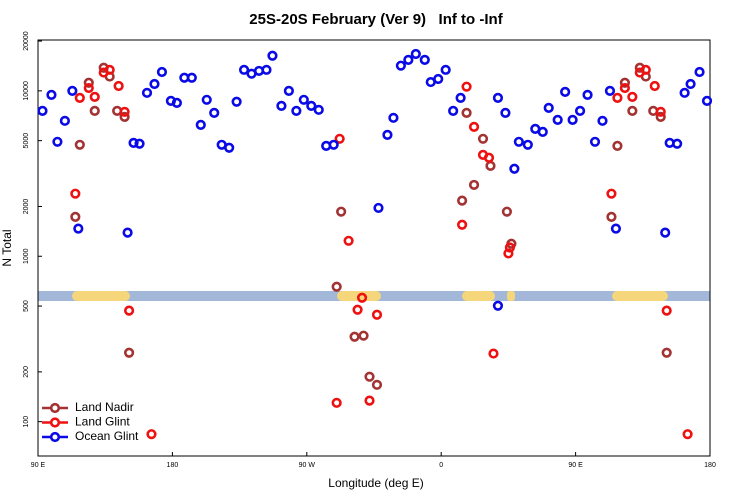  I want to click on legend-label: Ocean Glint, so click(107, 436).